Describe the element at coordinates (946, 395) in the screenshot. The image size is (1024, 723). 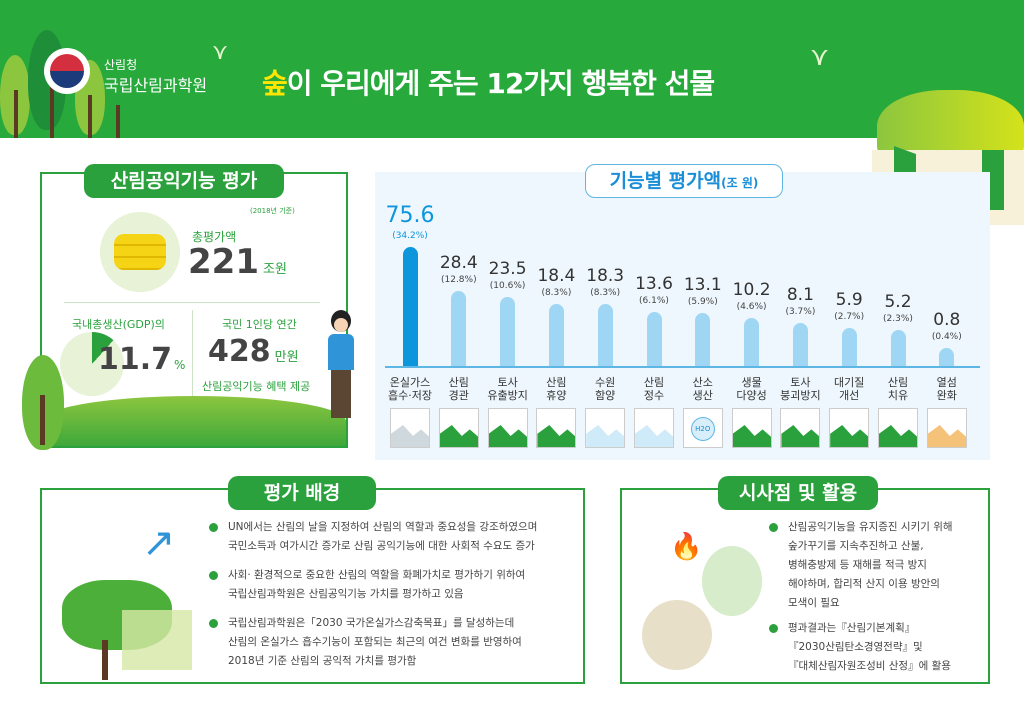
I see `category-label: 완화` at that location.